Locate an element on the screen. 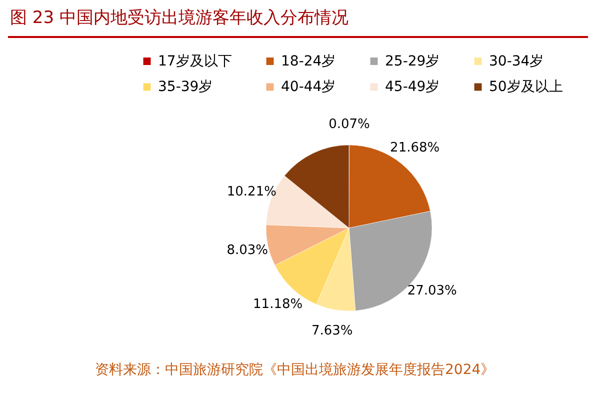 The height and width of the screenshot is (413, 597). legend-label: 50岁及以上 is located at coordinates (526, 87).